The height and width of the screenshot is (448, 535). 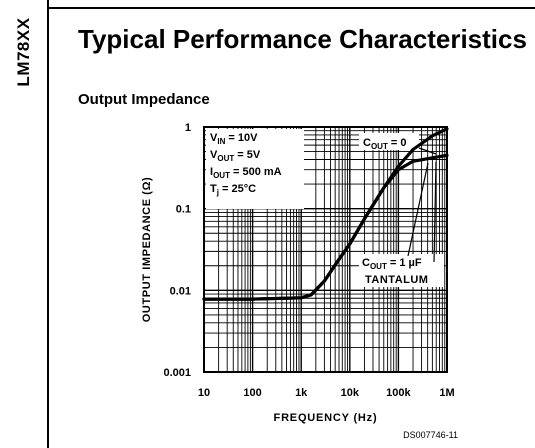 What do you see at coordinates (430, 435) in the screenshot?
I see `doc-code: DS007746-11` at bounding box center [430, 435].